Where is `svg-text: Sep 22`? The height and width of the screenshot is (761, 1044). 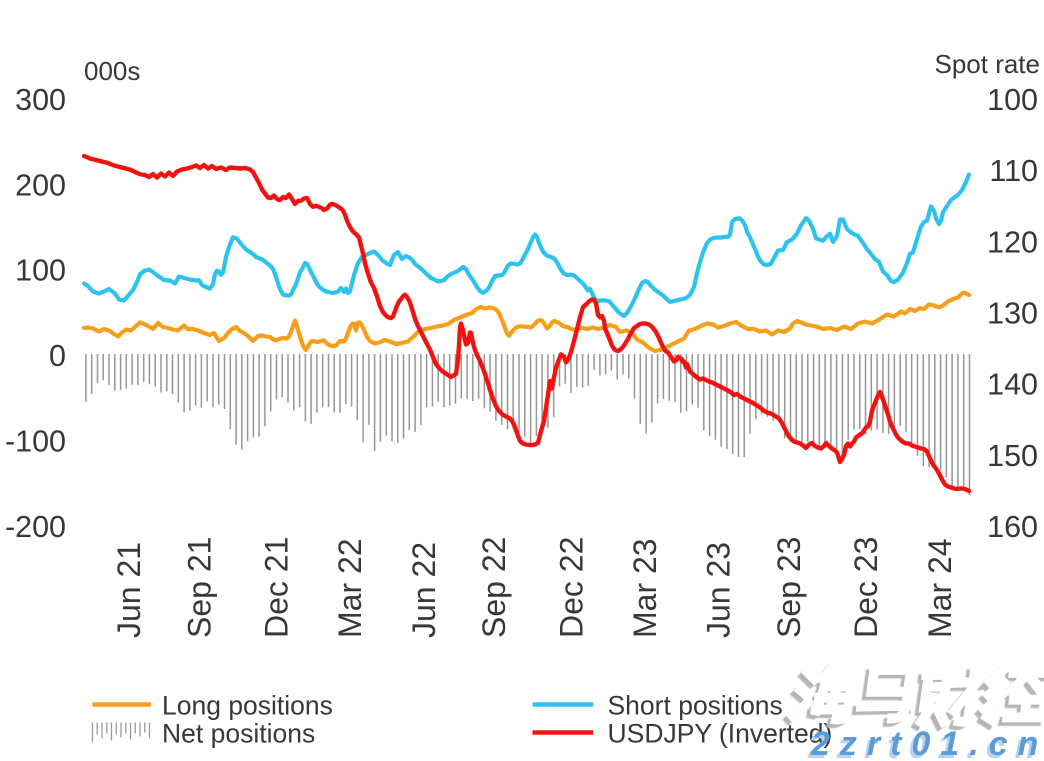 svg-text: Sep 22 is located at coordinates (494, 587).